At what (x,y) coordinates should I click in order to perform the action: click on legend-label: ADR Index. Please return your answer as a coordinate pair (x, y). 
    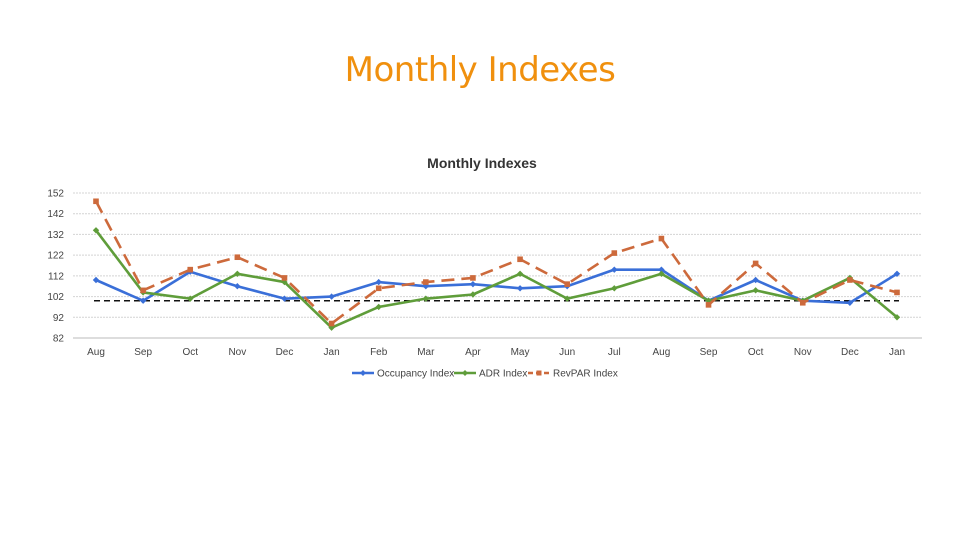
    Looking at the image, I should click on (503, 374).